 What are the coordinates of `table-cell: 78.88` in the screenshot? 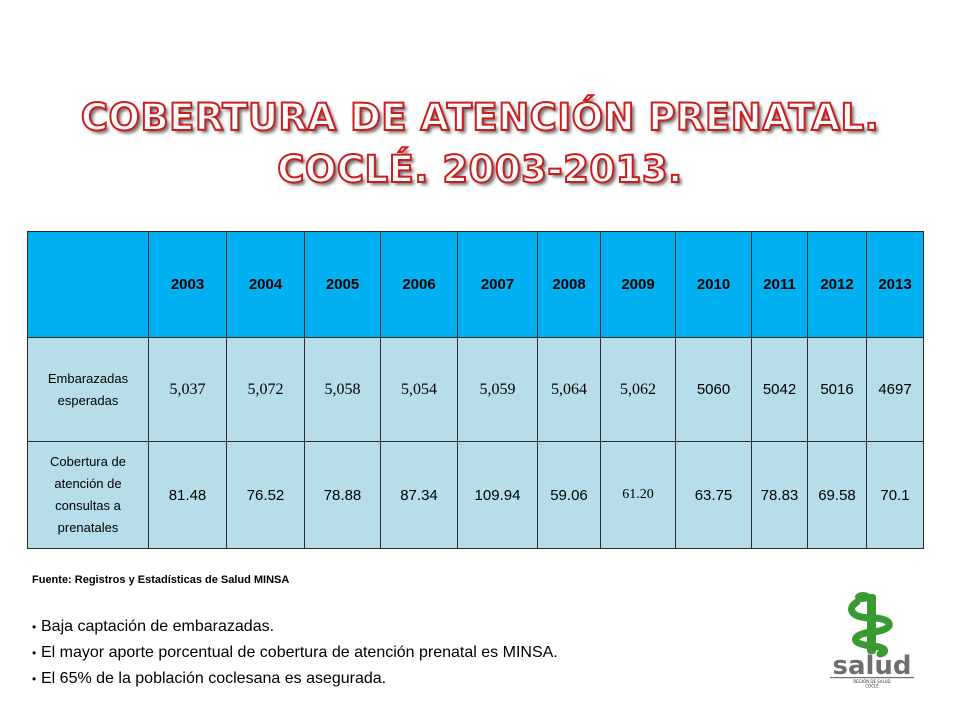 It's located at (342, 495).